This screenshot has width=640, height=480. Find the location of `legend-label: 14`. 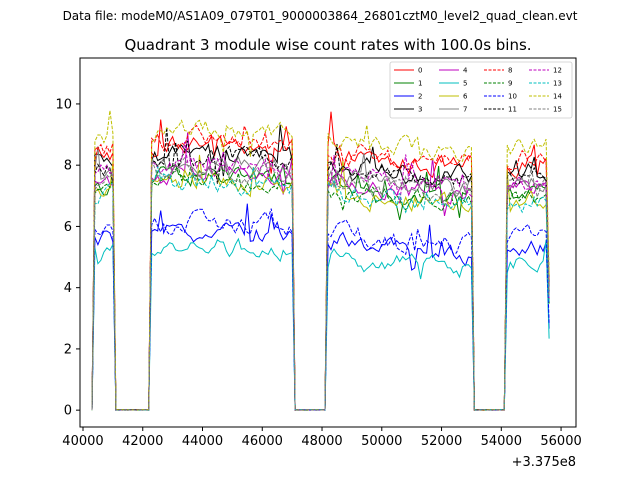

legend-label: 14 is located at coordinates (557, 97).